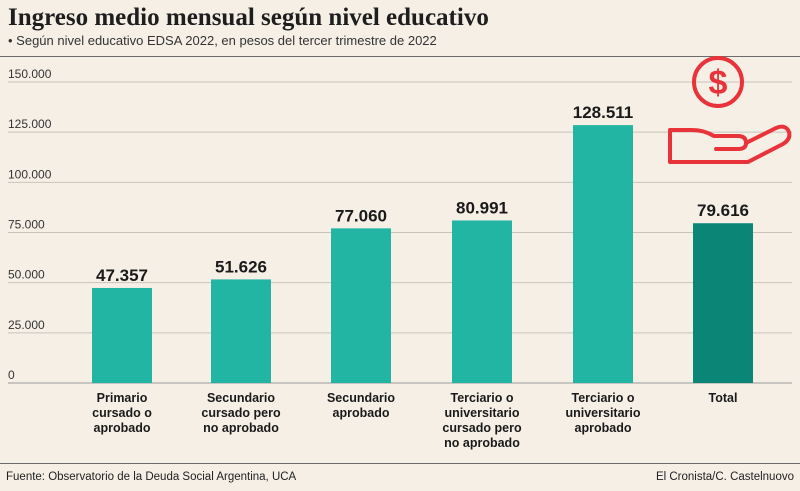 This screenshot has height=491, width=800. I want to click on category-label-line: cursado o, so click(122, 413).